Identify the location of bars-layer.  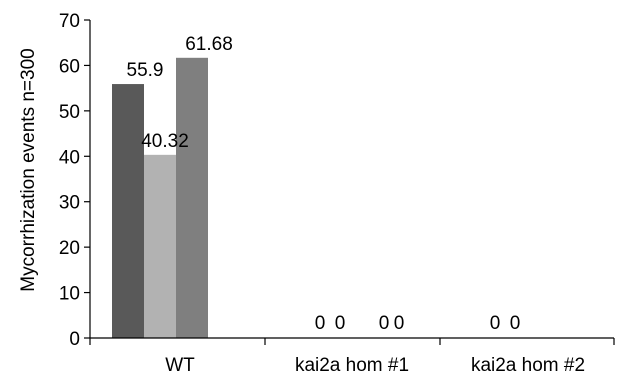
(160, 197).